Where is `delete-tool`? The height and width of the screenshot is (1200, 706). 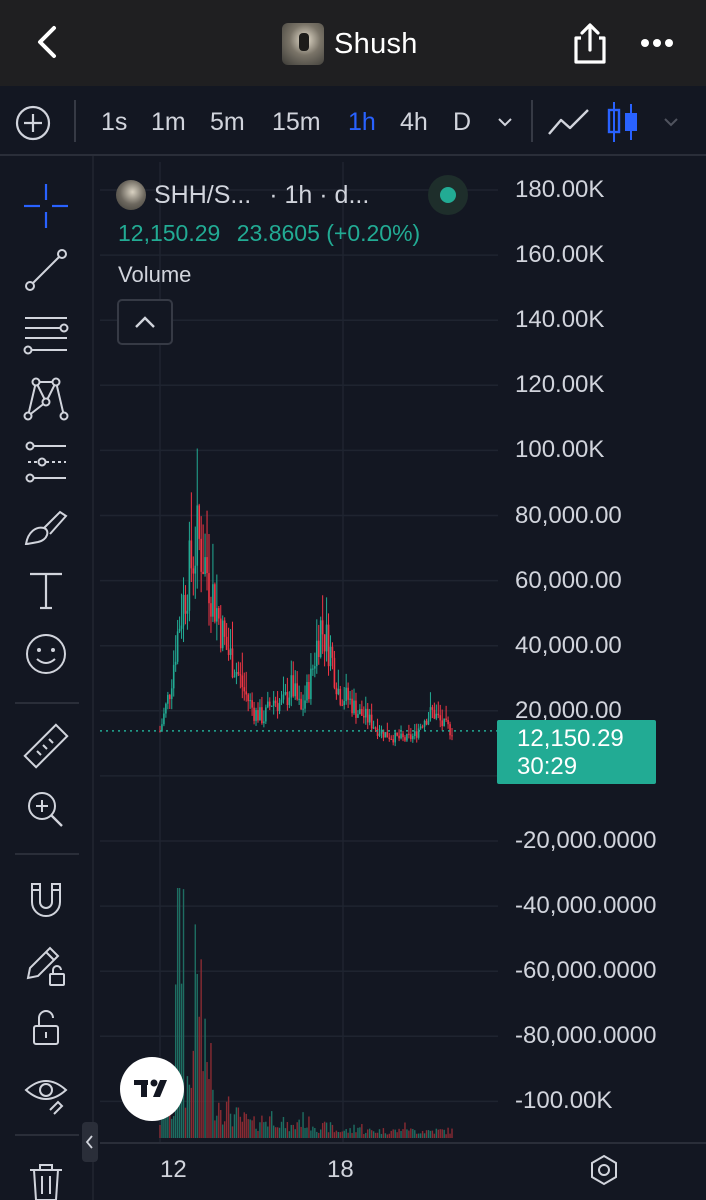 delete-tool is located at coordinates (46, 1178).